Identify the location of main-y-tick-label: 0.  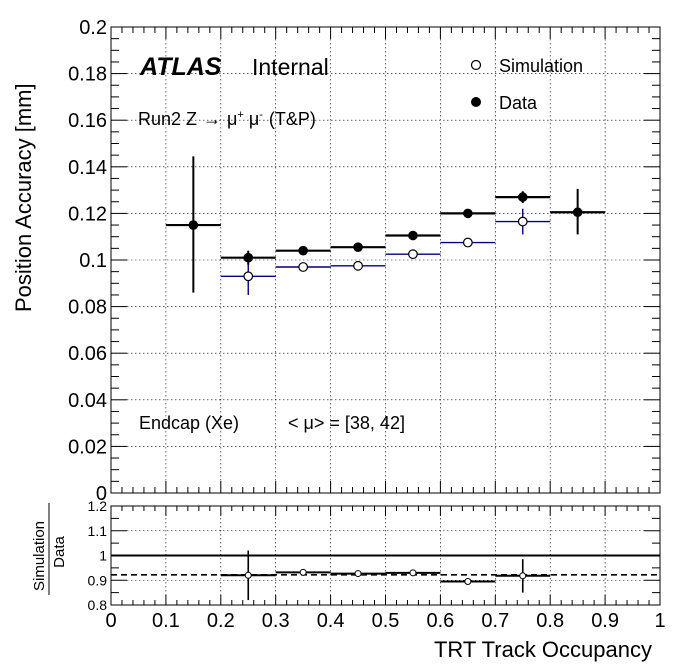
(101, 494).